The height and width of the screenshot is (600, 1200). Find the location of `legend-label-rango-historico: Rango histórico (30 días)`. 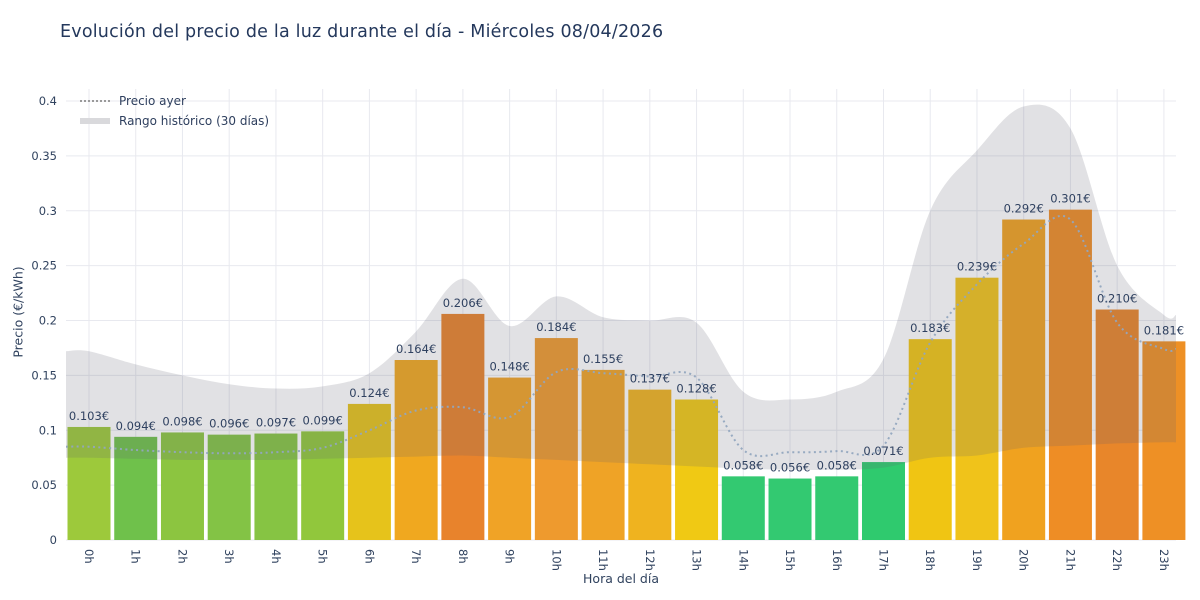

legend-label-rango-historico: Rango histórico (30 días) is located at coordinates (194, 121).